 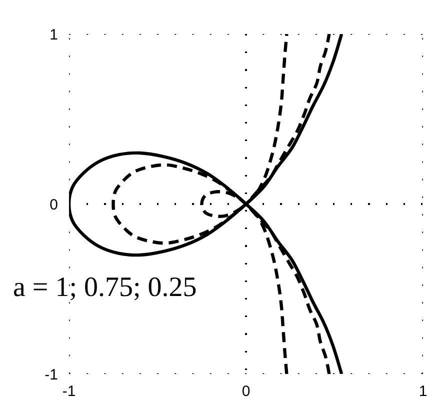 What do you see at coordinates (246, 391) in the screenshot?
I see `x-tick-label: 0` at bounding box center [246, 391].